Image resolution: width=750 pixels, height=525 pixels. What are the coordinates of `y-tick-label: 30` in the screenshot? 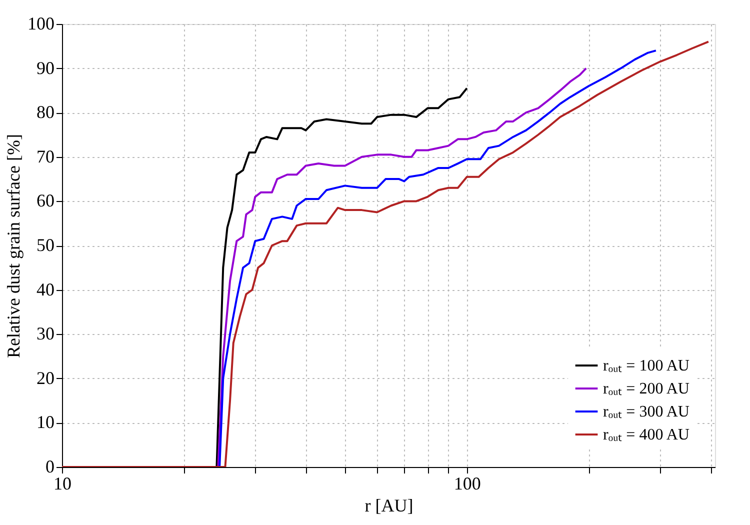 It's located at (45, 334).